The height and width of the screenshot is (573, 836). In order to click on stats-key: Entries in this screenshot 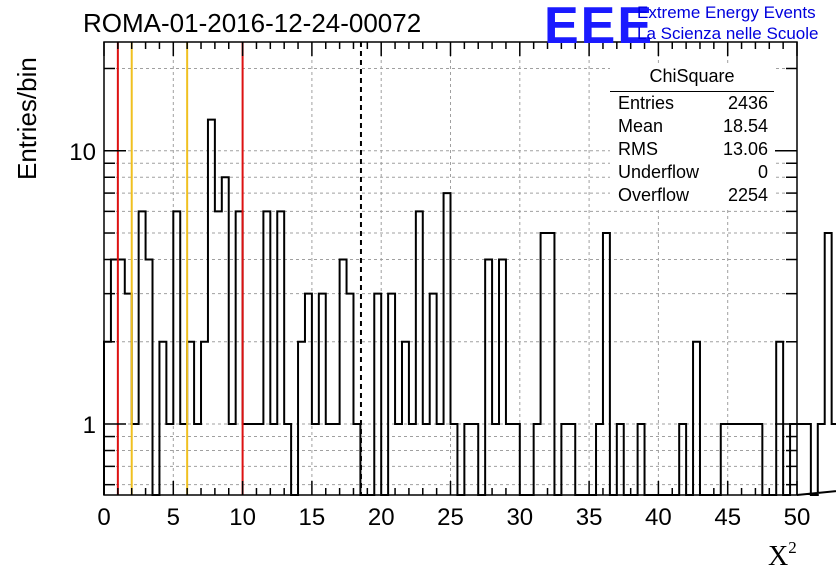, I will do `click(646, 103)`.